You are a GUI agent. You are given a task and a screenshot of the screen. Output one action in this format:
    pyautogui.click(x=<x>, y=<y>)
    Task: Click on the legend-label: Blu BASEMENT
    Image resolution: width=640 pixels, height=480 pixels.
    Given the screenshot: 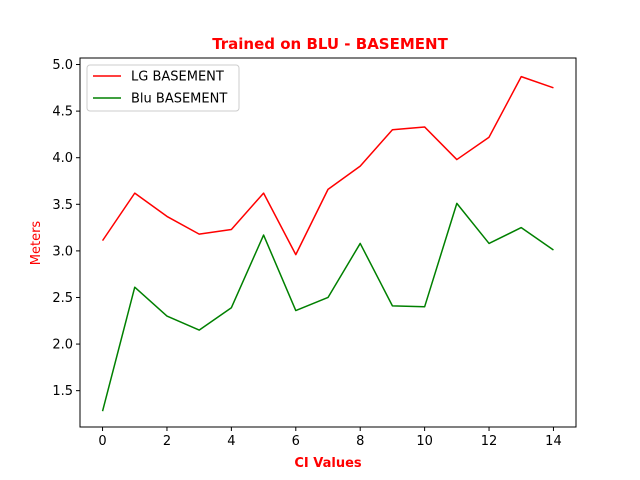 What is the action you would take?
    pyautogui.click(x=179, y=99)
    